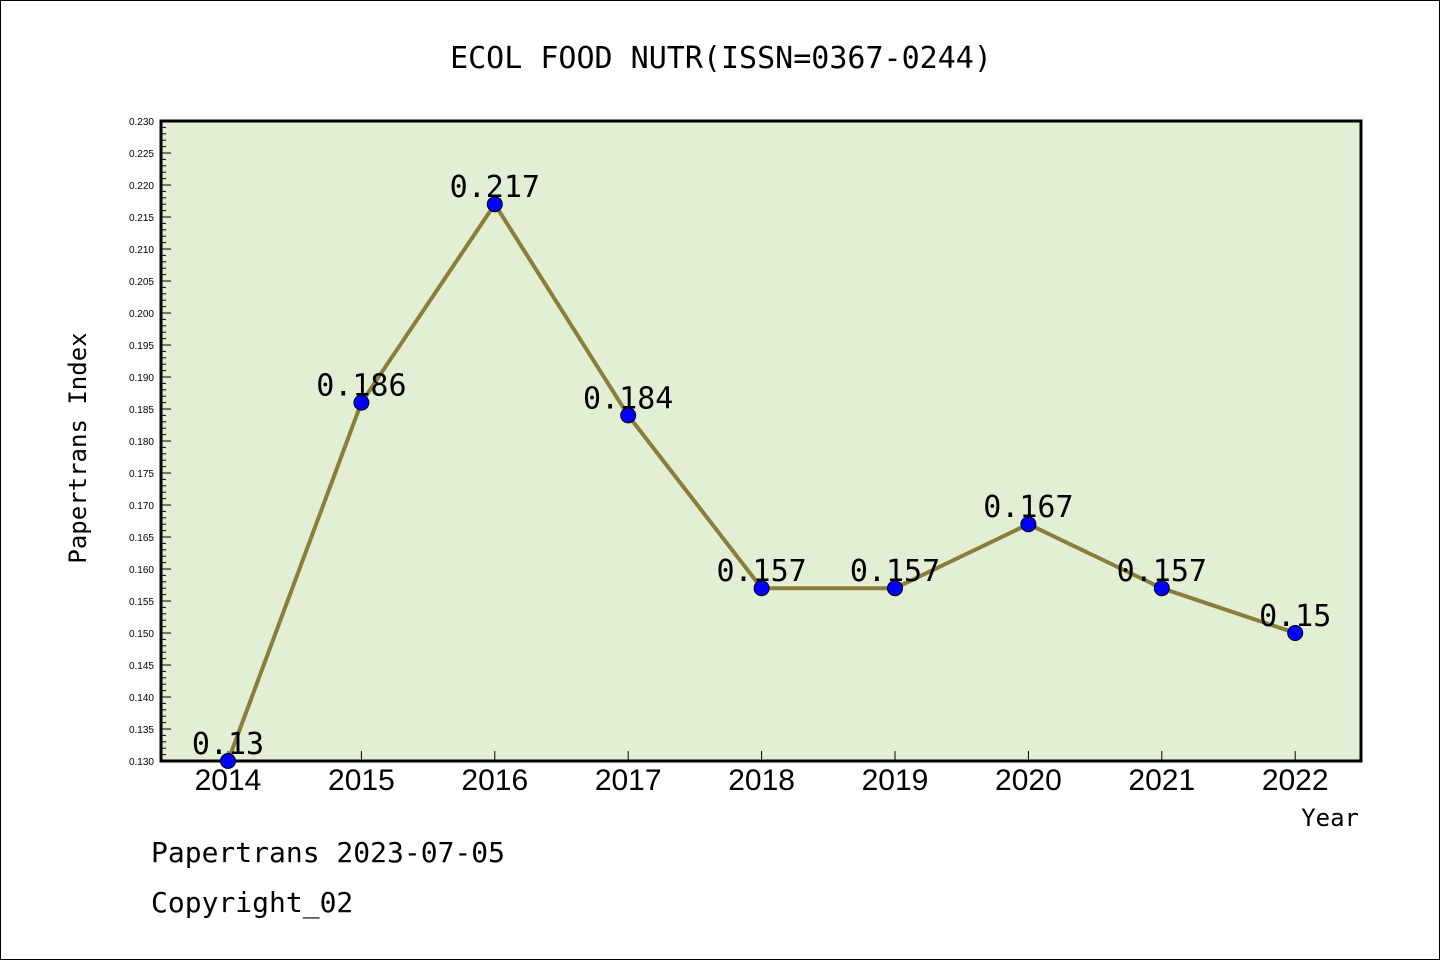 The width and height of the screenshot is (1440, 961). Describe the element at coordinates (1028, 780) in the screenshot. I see `x-tick-label: 2020` at that location.